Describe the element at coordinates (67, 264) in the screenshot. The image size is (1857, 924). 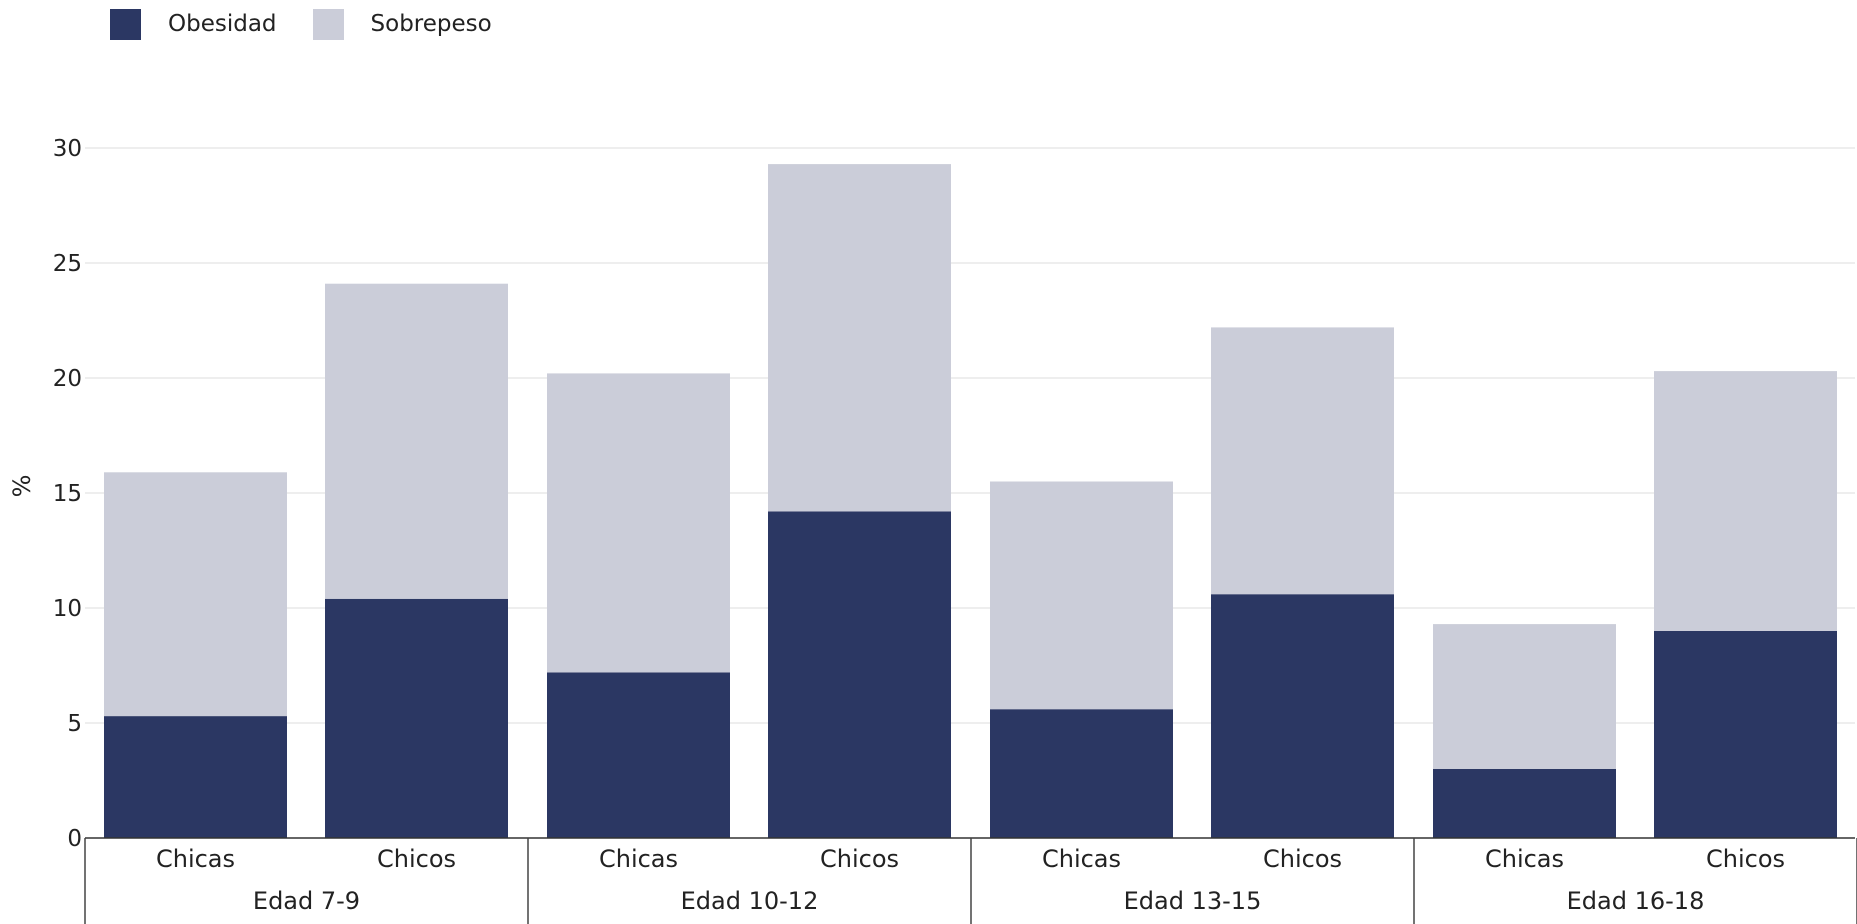
I see `y-tick-label: 25` at that location.